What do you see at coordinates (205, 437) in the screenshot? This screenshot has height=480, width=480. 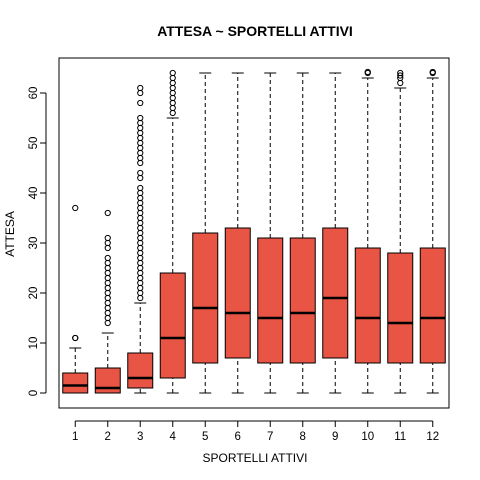 I see `x-tick-label: 5` at bounding box center [205, 437].